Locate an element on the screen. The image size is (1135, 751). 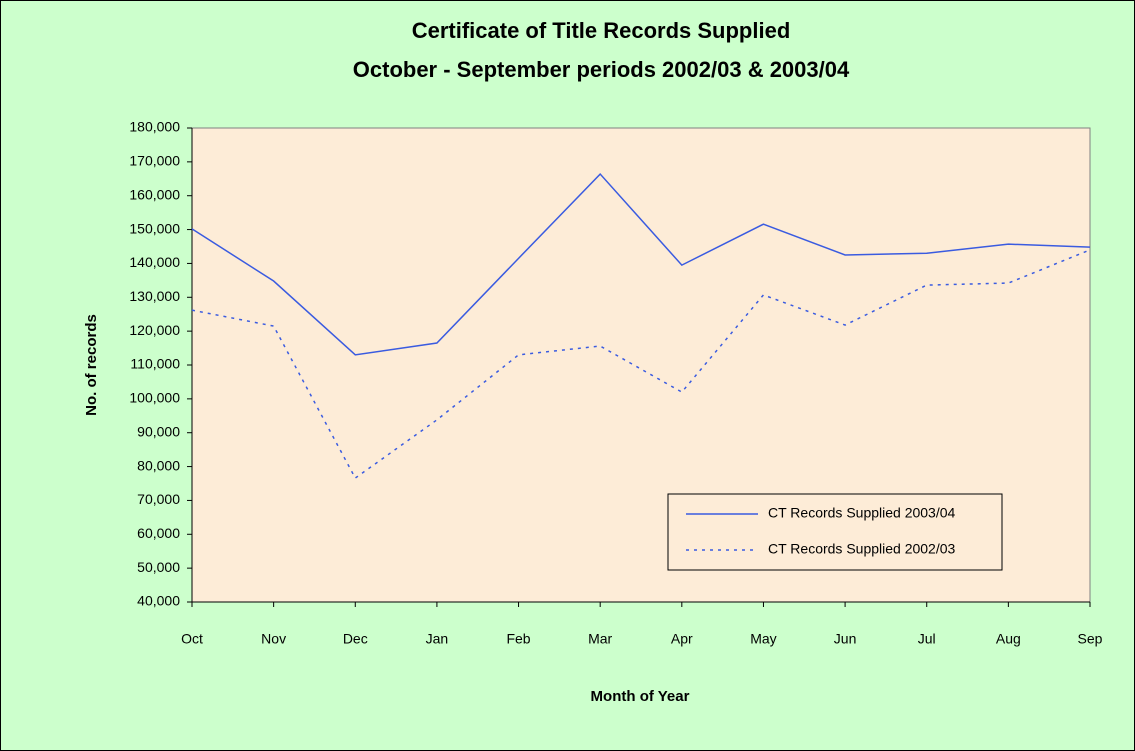
legend-label: CT Records Supplied 2002/03 is located at coordinates (862, 549).